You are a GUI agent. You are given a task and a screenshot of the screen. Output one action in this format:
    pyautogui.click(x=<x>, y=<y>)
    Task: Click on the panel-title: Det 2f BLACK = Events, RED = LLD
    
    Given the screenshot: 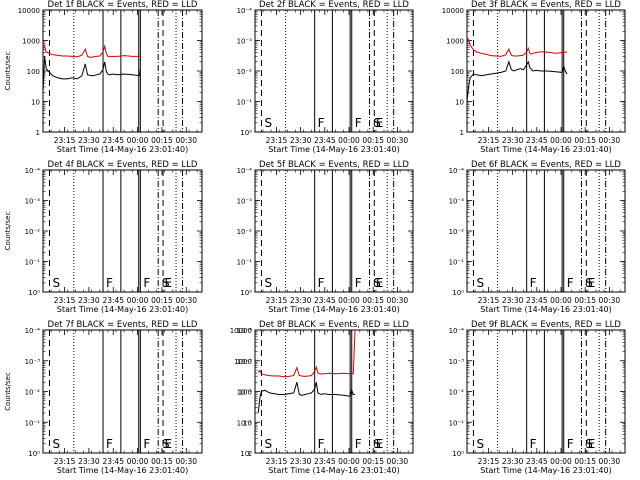 What is the action you would take?
    pyautogui.click(x=334, y=5)
    